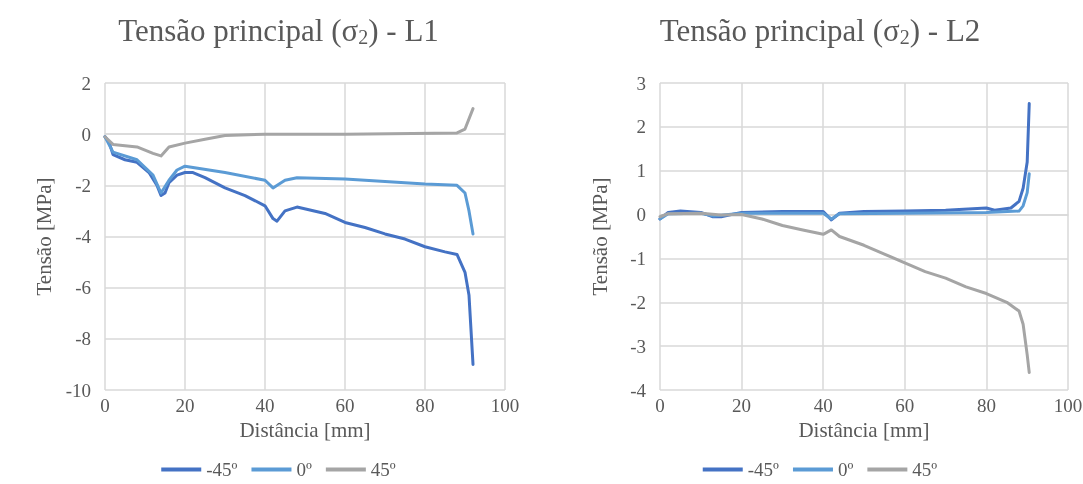 This screenshot has width=1083, height=484. Describe the element at coordinates (638, 258) in the screenshot. I see `y-tick-label: -1` at that location.